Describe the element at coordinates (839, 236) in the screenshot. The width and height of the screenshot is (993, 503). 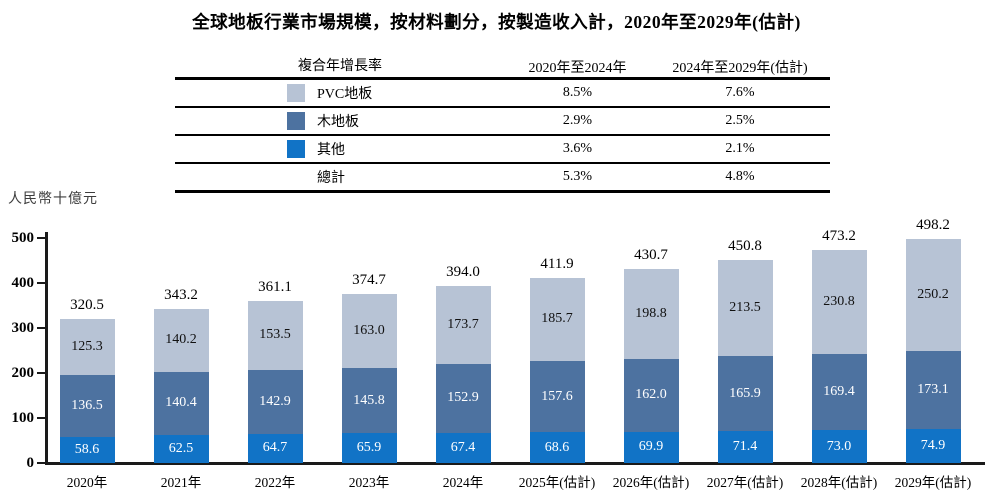
I see `bar-total-label-2028: 473.2` at that location.